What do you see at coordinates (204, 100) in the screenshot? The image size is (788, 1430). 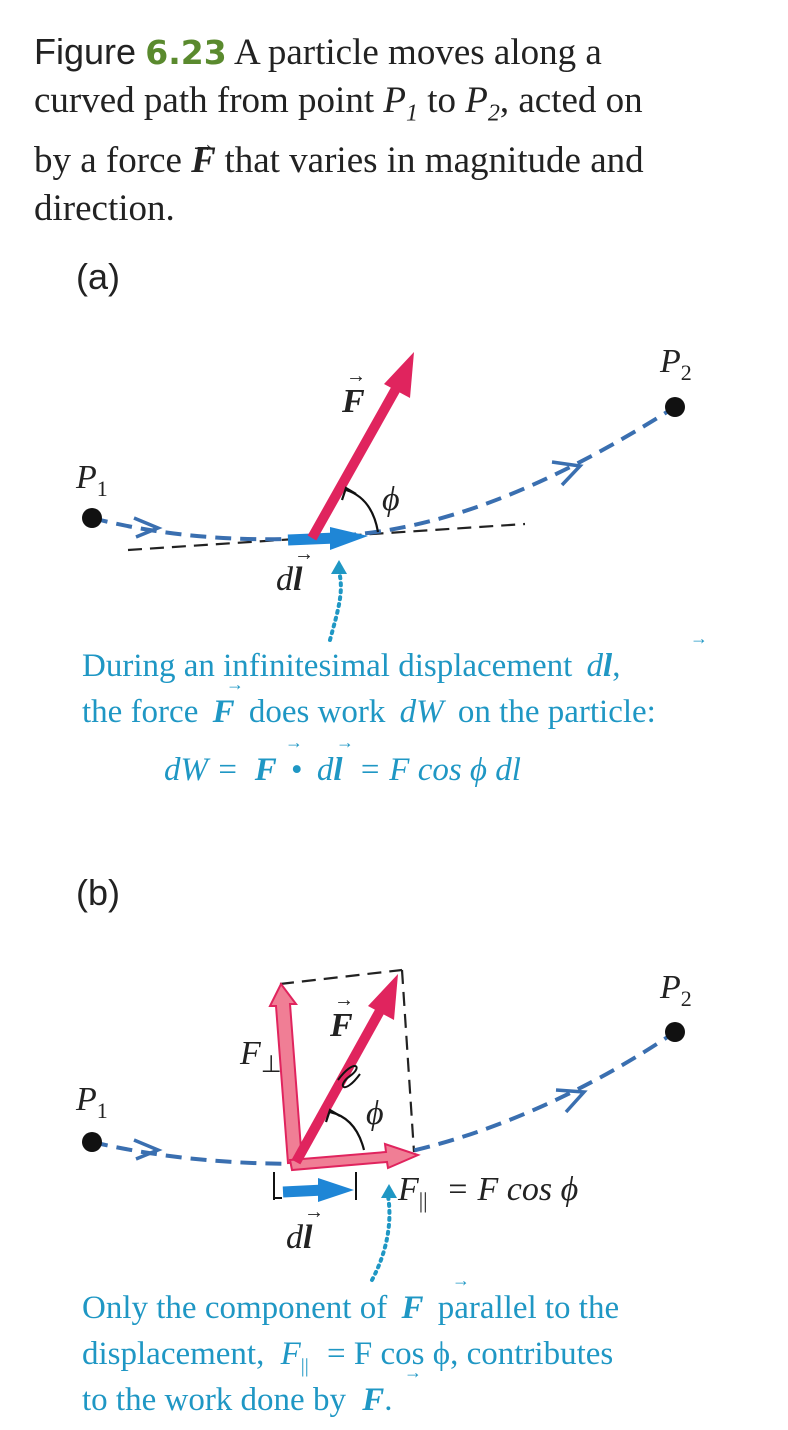 I see `caption-text-2: curved path from point` at bounding box center [204, 100].